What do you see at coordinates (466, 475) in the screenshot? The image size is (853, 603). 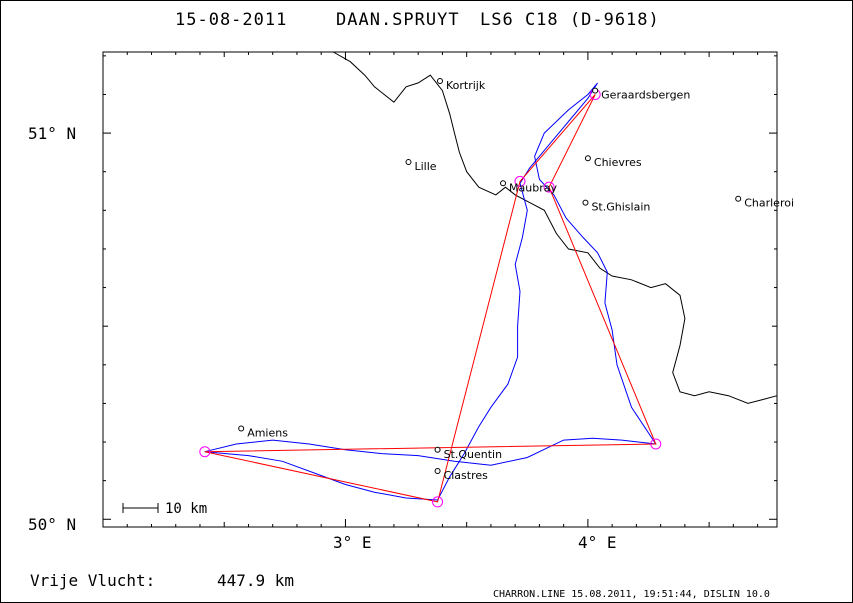 I see `city-label: Clastres` at bounding box center [466, 475].